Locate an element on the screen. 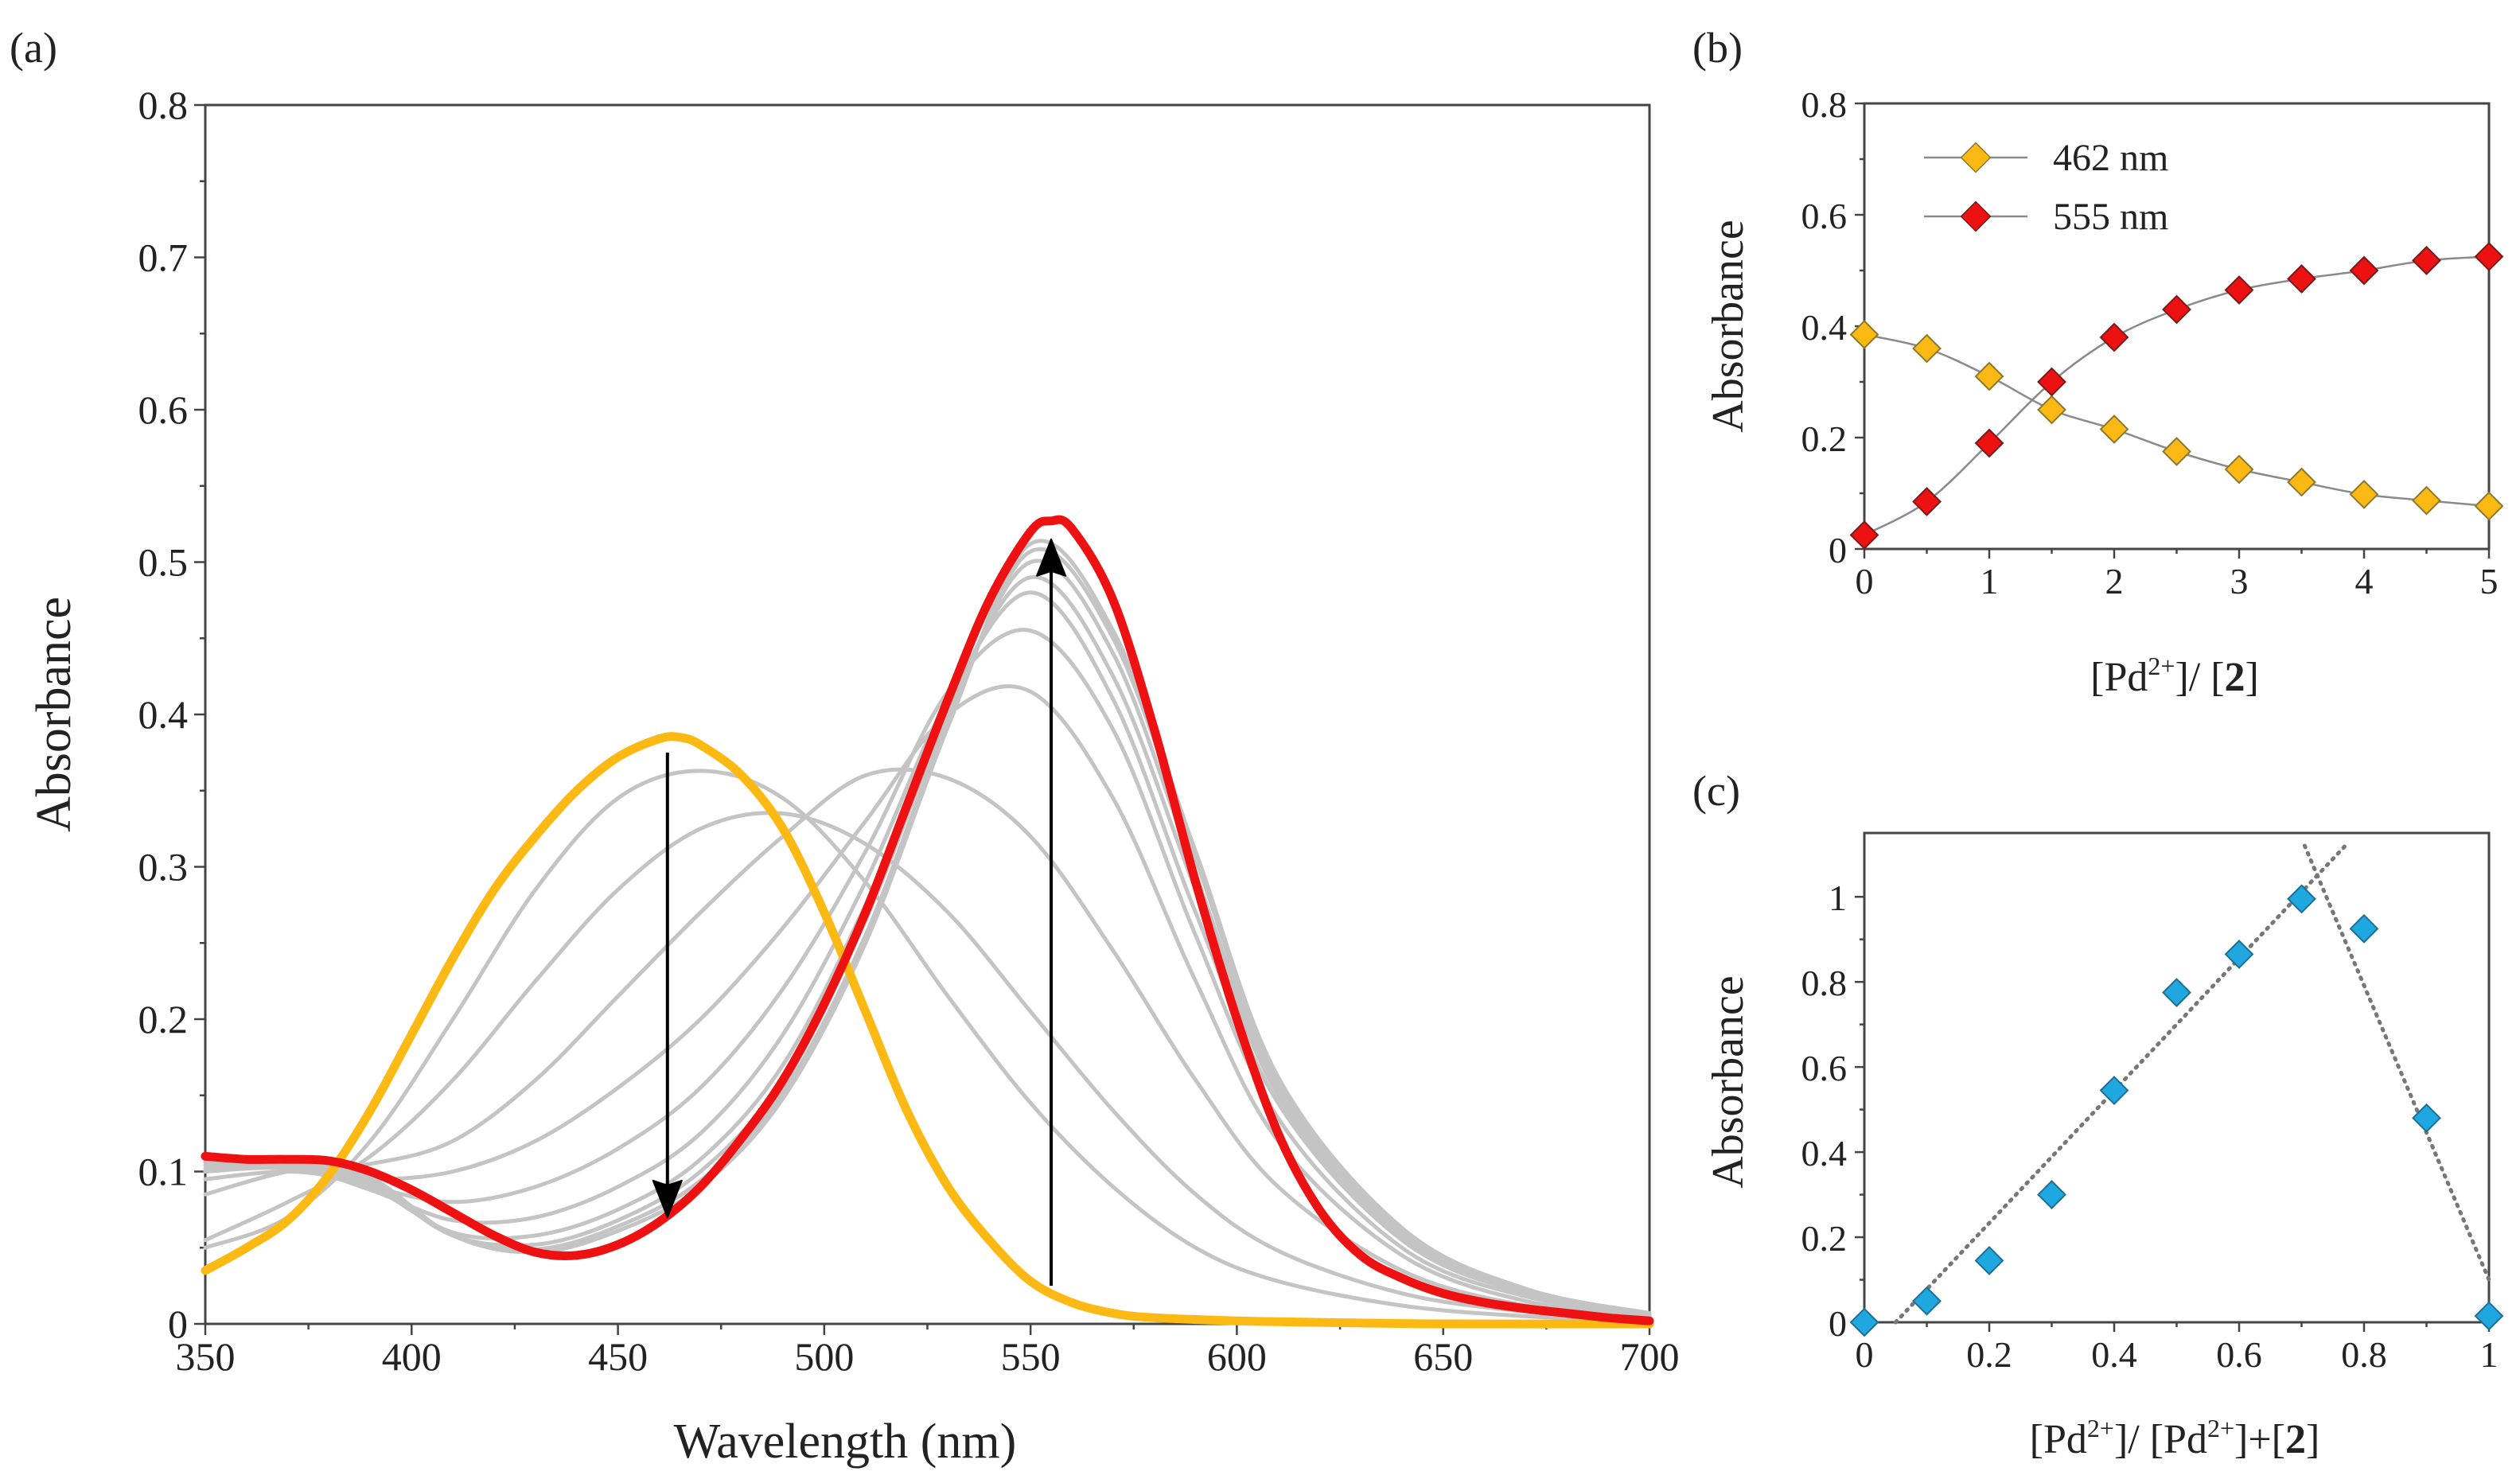 The width and height of the screenshot is (2520, 1483). panel-c-x-tick-label: 0.2 is located at coordinates (1989, 1354).